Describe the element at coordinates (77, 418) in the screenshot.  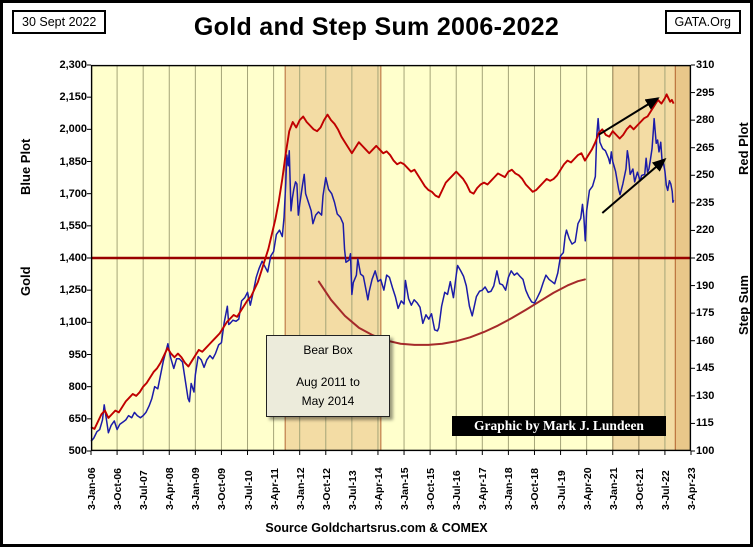
I see `left-axis-tick-label: 650` at that location.